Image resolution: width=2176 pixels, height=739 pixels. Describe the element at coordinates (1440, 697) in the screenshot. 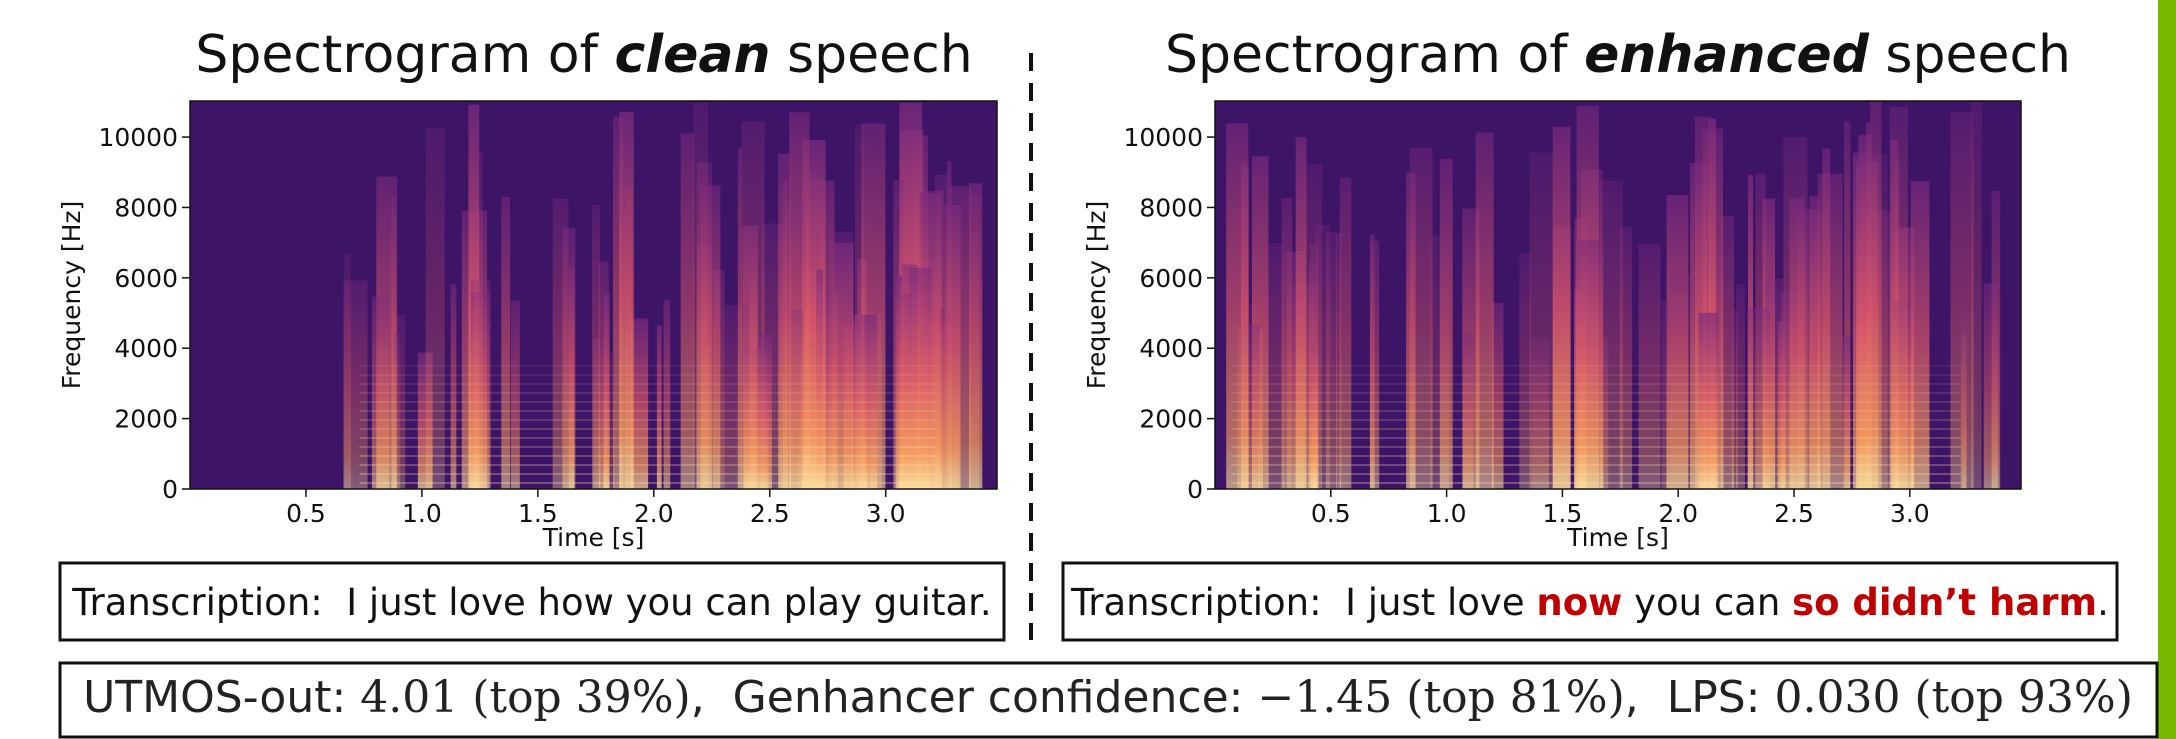

I see `metric-part: −1.45 (top 81%)` at that location.